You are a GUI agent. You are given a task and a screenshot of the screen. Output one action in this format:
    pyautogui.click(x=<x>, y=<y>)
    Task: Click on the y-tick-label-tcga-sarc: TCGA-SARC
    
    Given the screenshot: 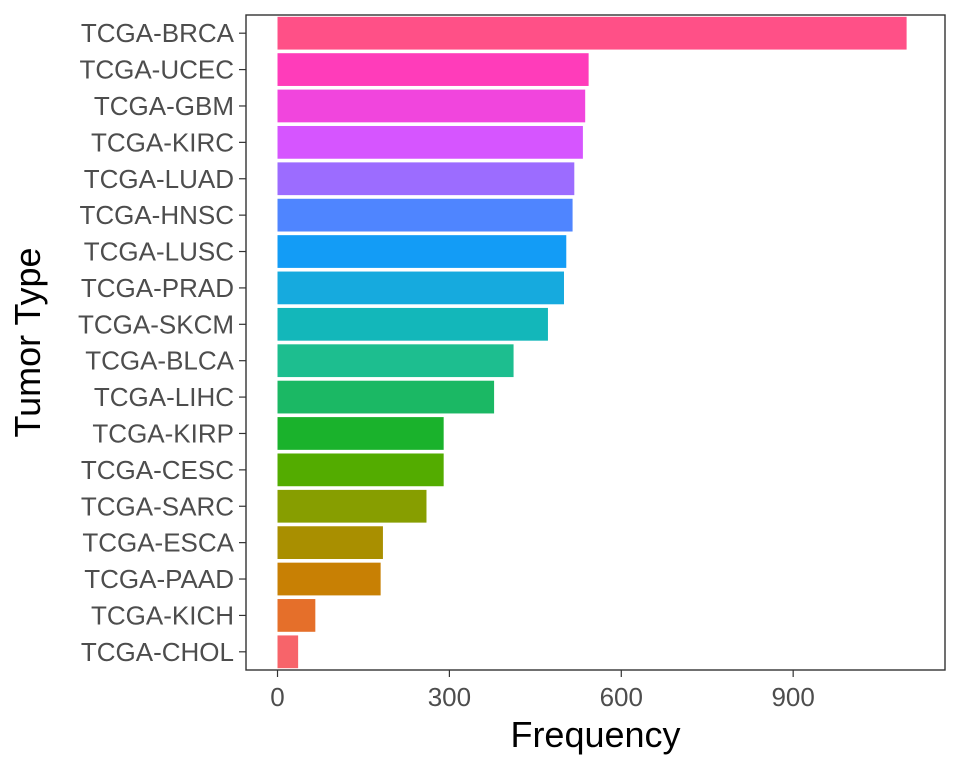 What is the action you would take?
    pyautogui.click(x=157, y=506)
    